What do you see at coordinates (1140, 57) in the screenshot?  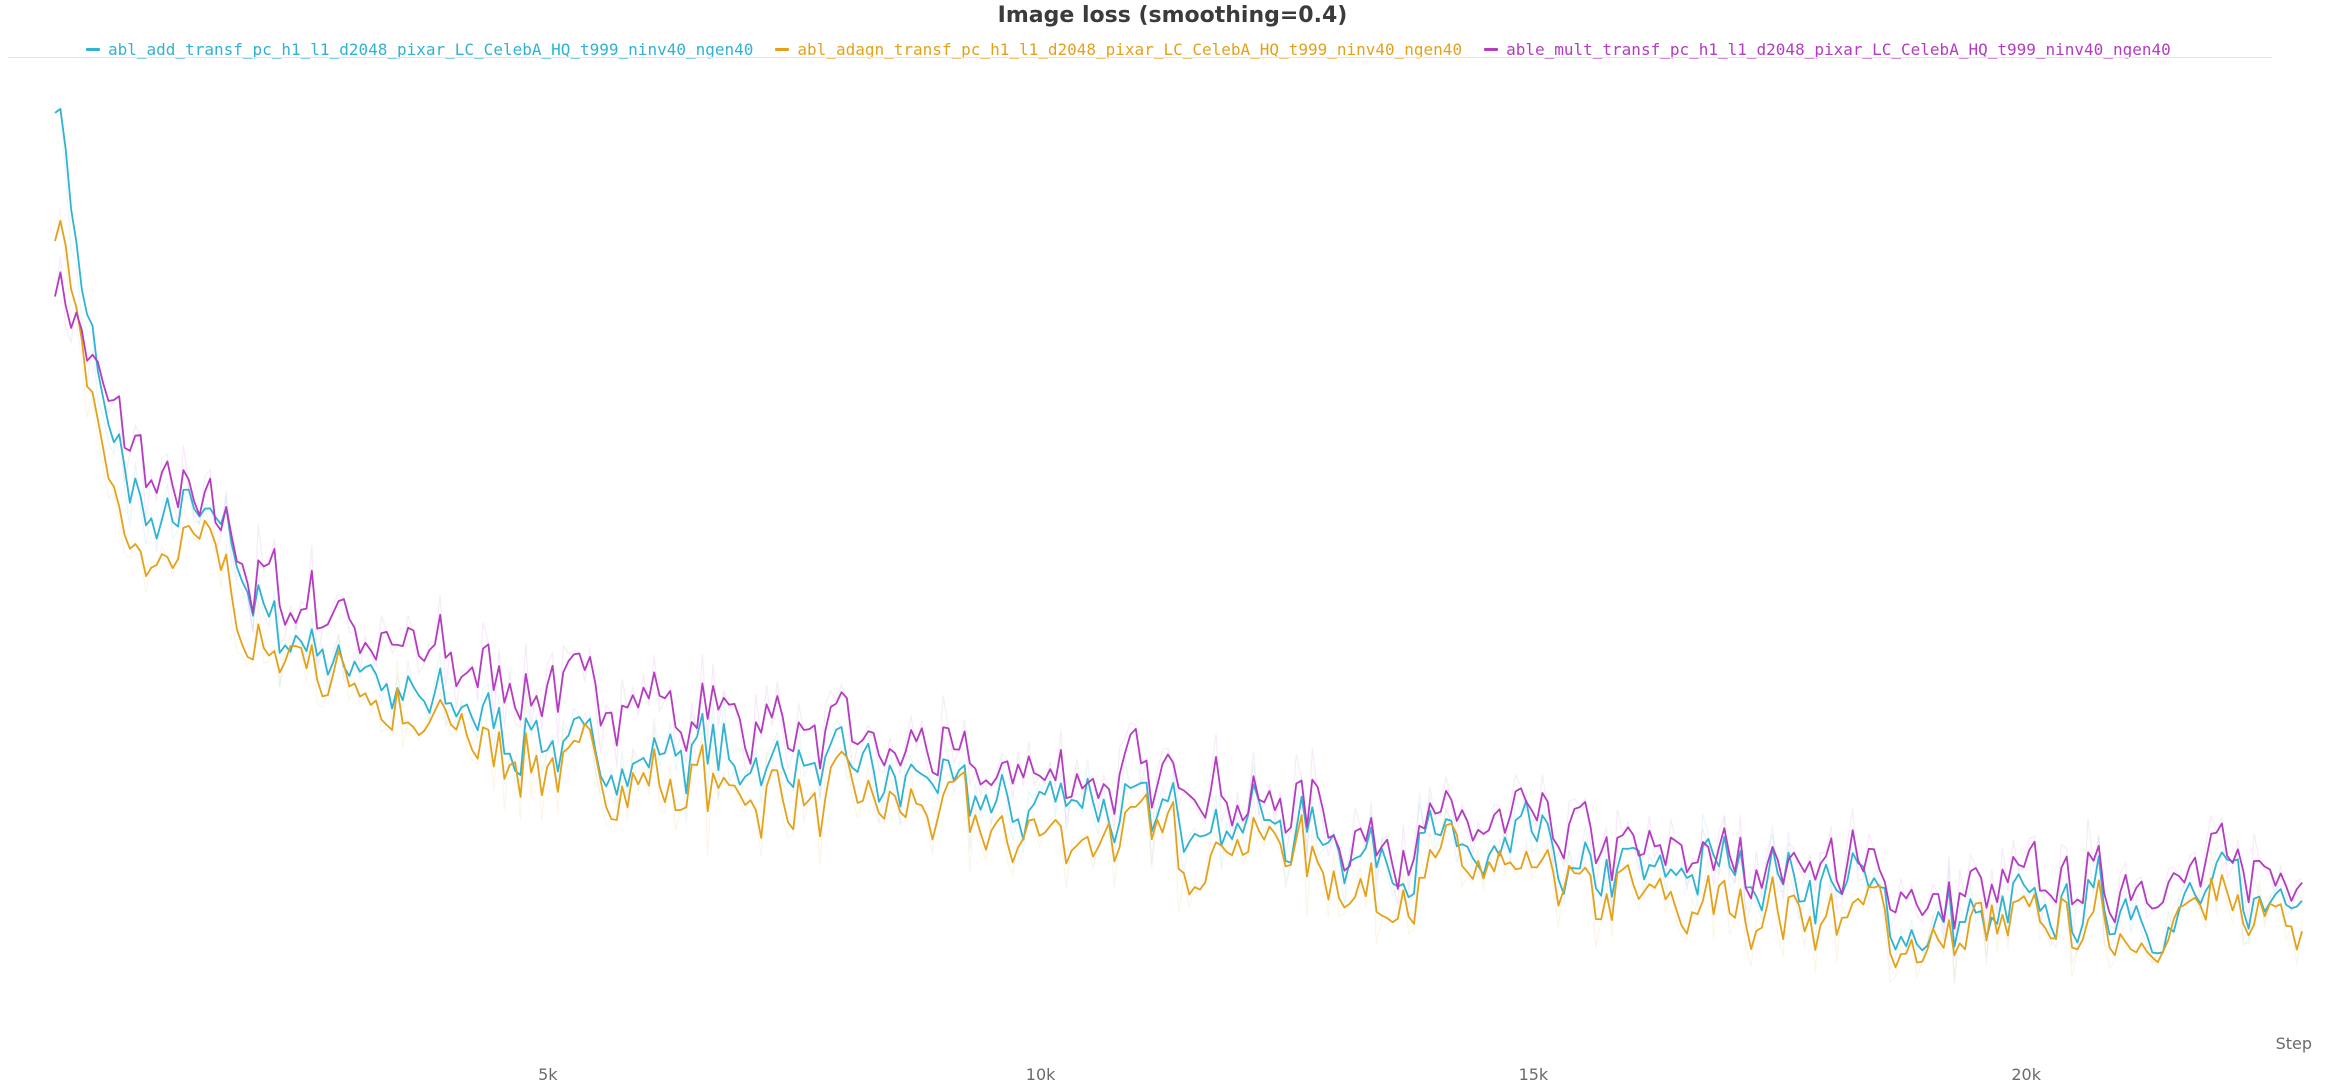 I see `legend-divider` at bounding box center [1140, 57].